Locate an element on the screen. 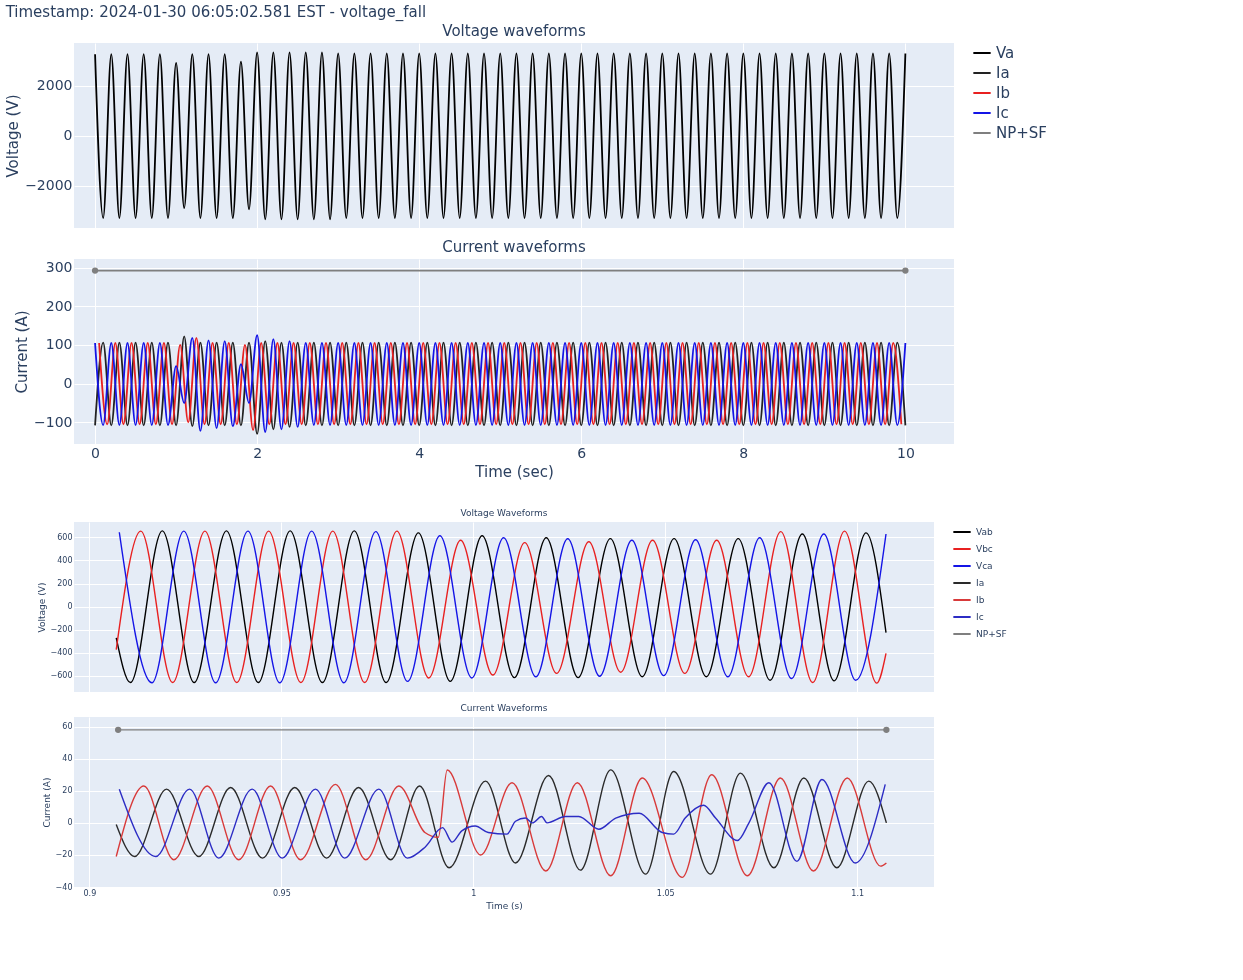 The image size is (1243, 980). y-tick-label: −600 is located at coordinates (61, 676).